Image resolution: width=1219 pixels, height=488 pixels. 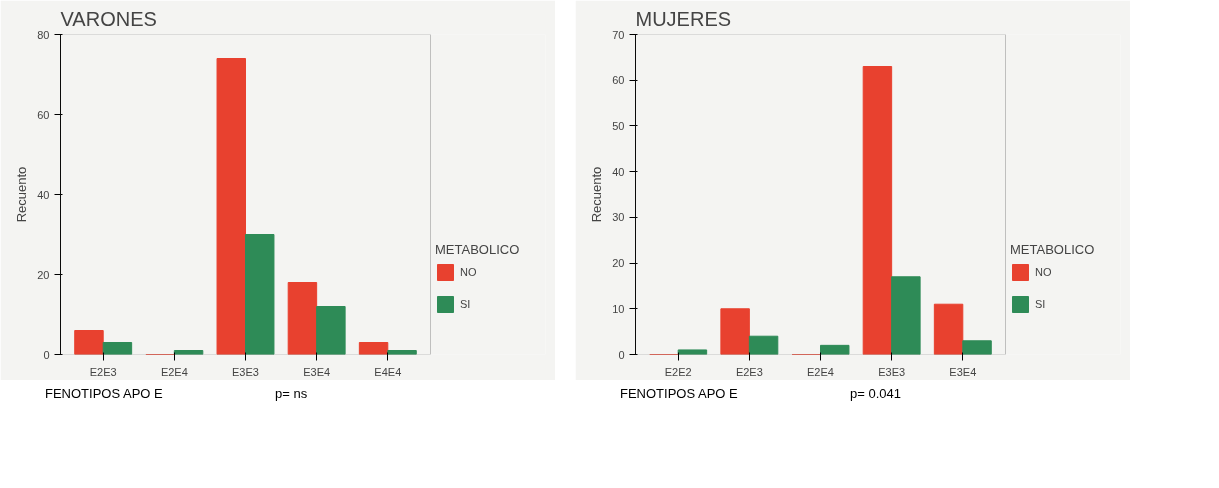 What do you see at coordinates (875, 394) in the screenshot?
I see `text: p= 0.041` at bounding box center [875, 394].